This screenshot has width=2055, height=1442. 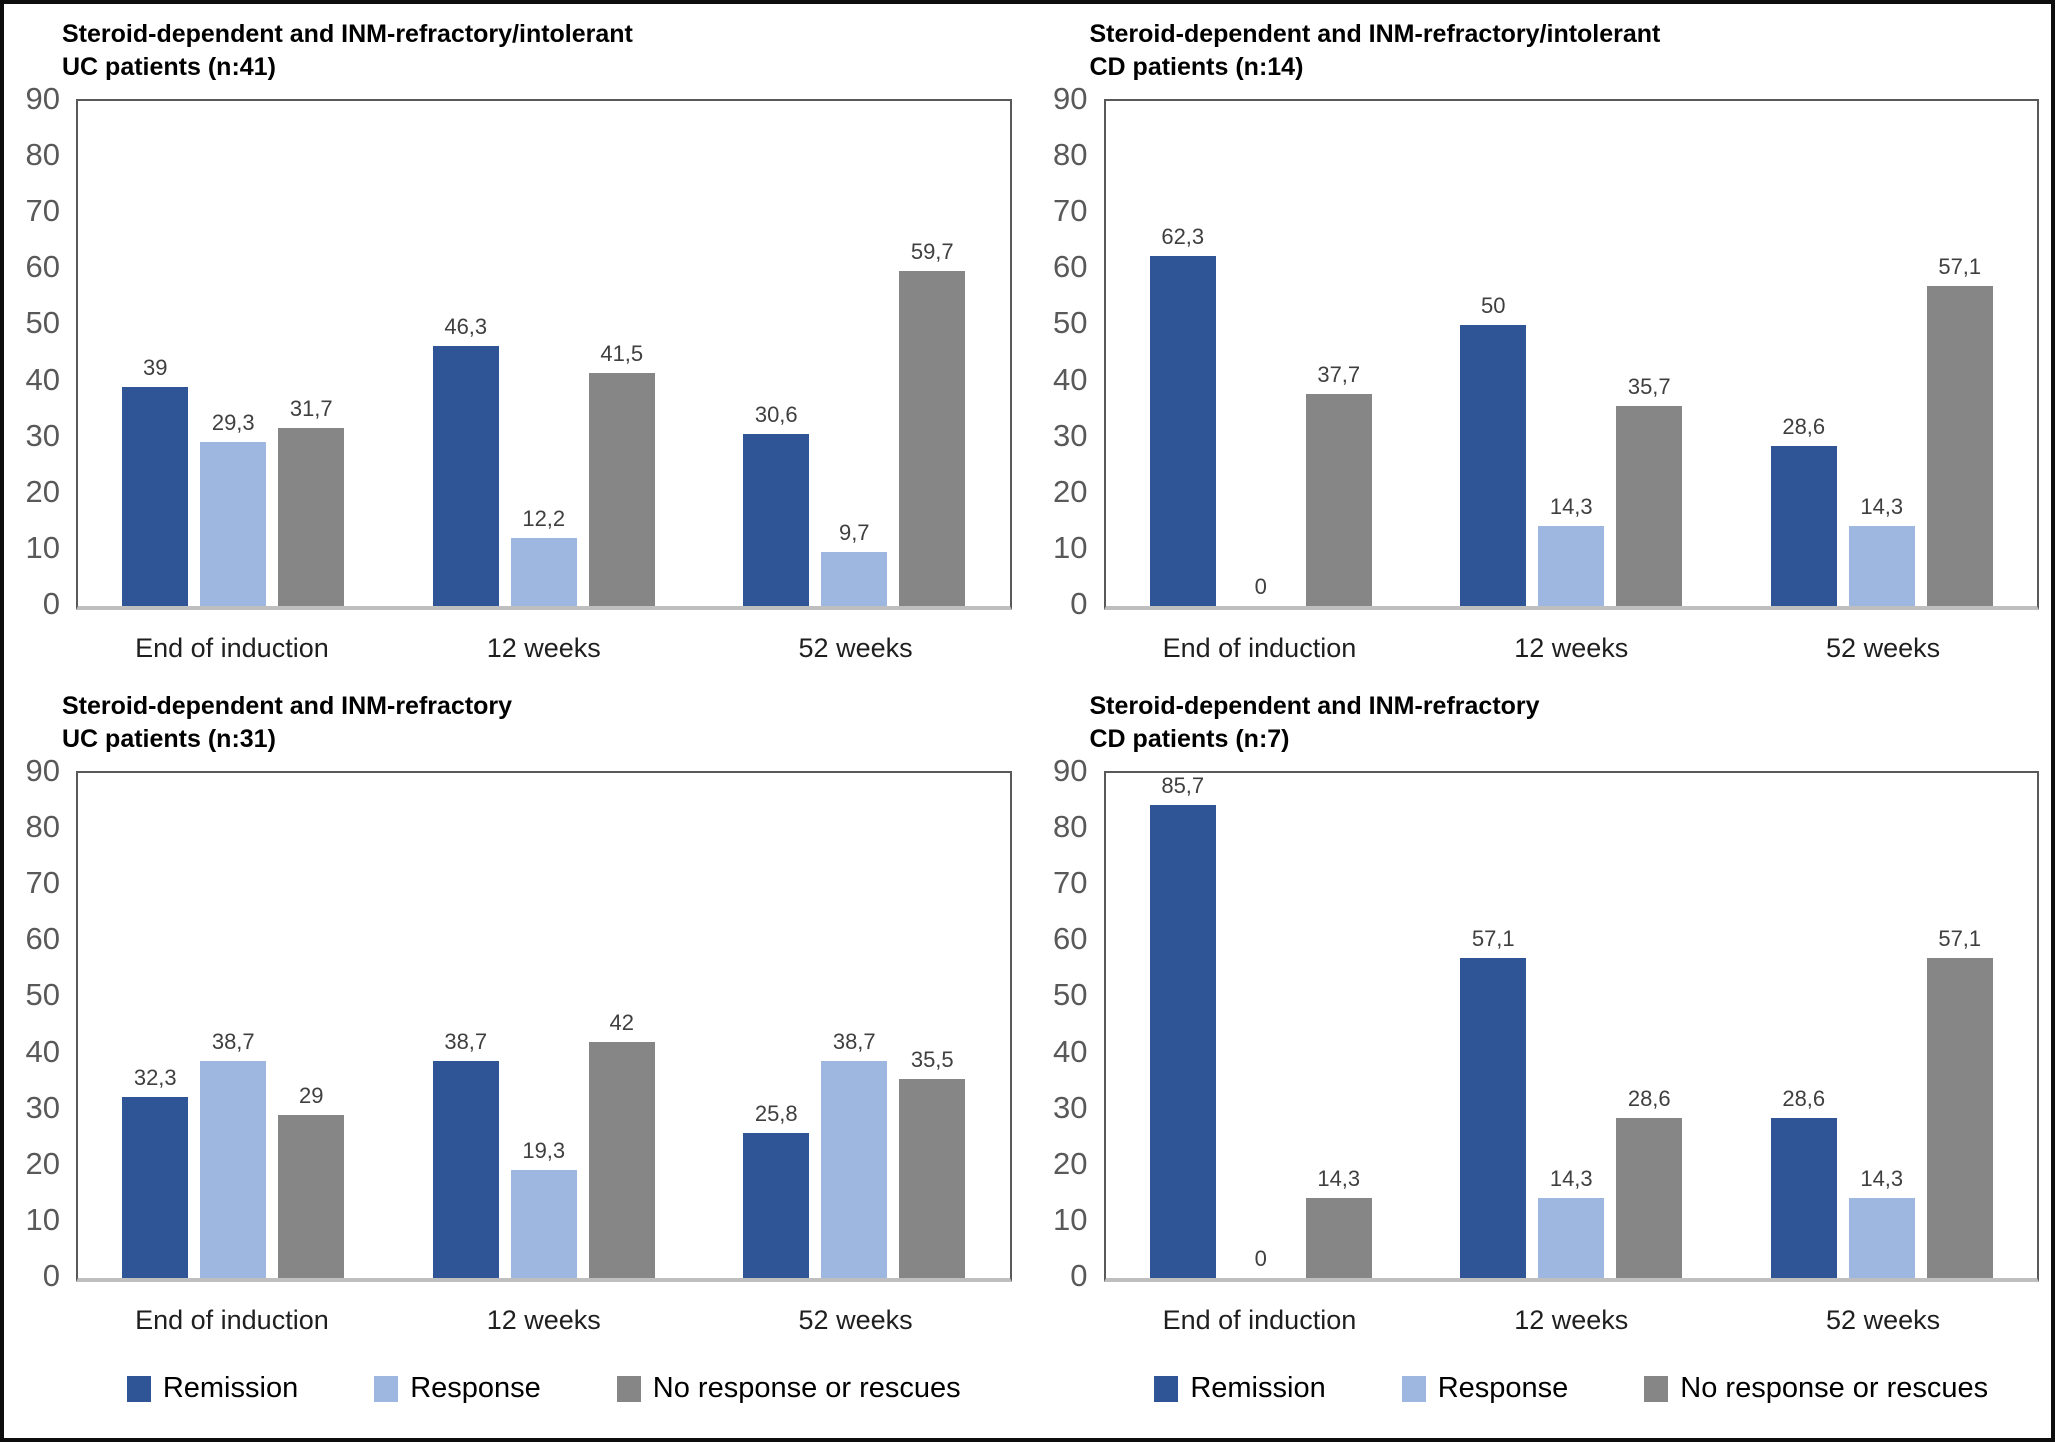 I want to click on legend-swatch-remission, so click(x=1166, y=1388).